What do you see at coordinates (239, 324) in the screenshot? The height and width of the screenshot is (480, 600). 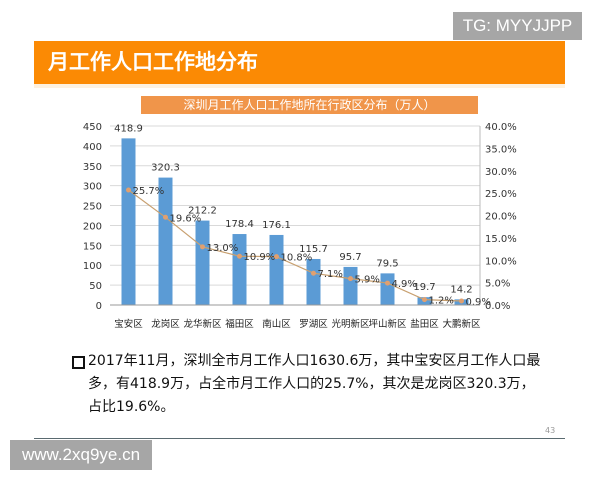 I see `x-tick-label: 福田区` at bounding box center [239, 324].